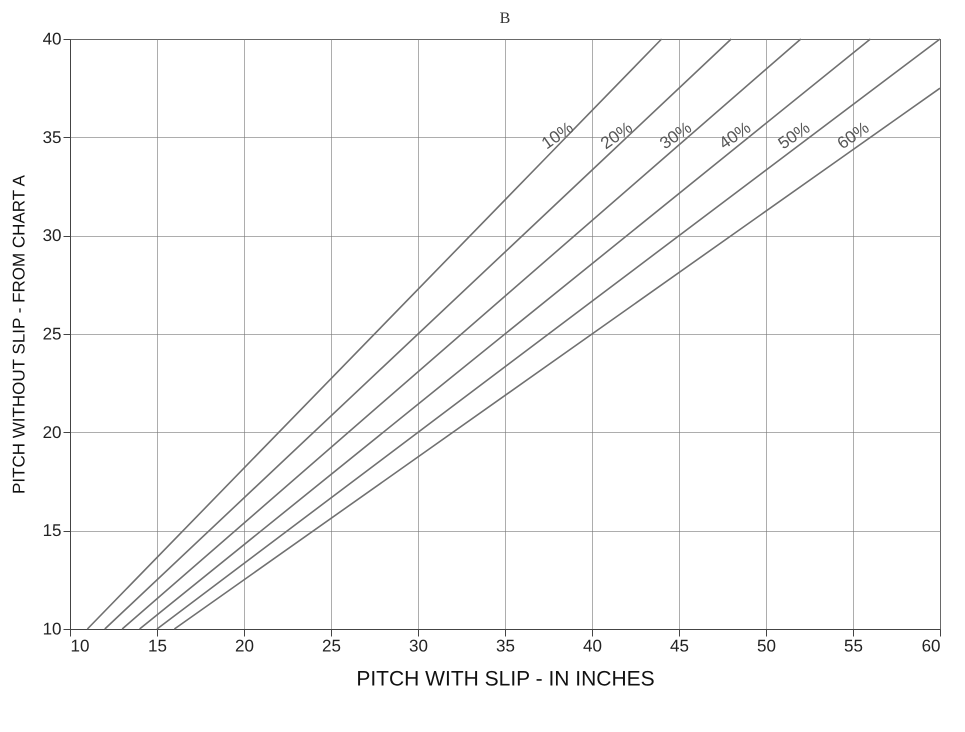 This screenshot has height=732, width=965. Describe the element at coordinates (505, 679) in the screenshot. I see `x-axis-title: PITCH WITH SLIP - IN INCHES` at that location.